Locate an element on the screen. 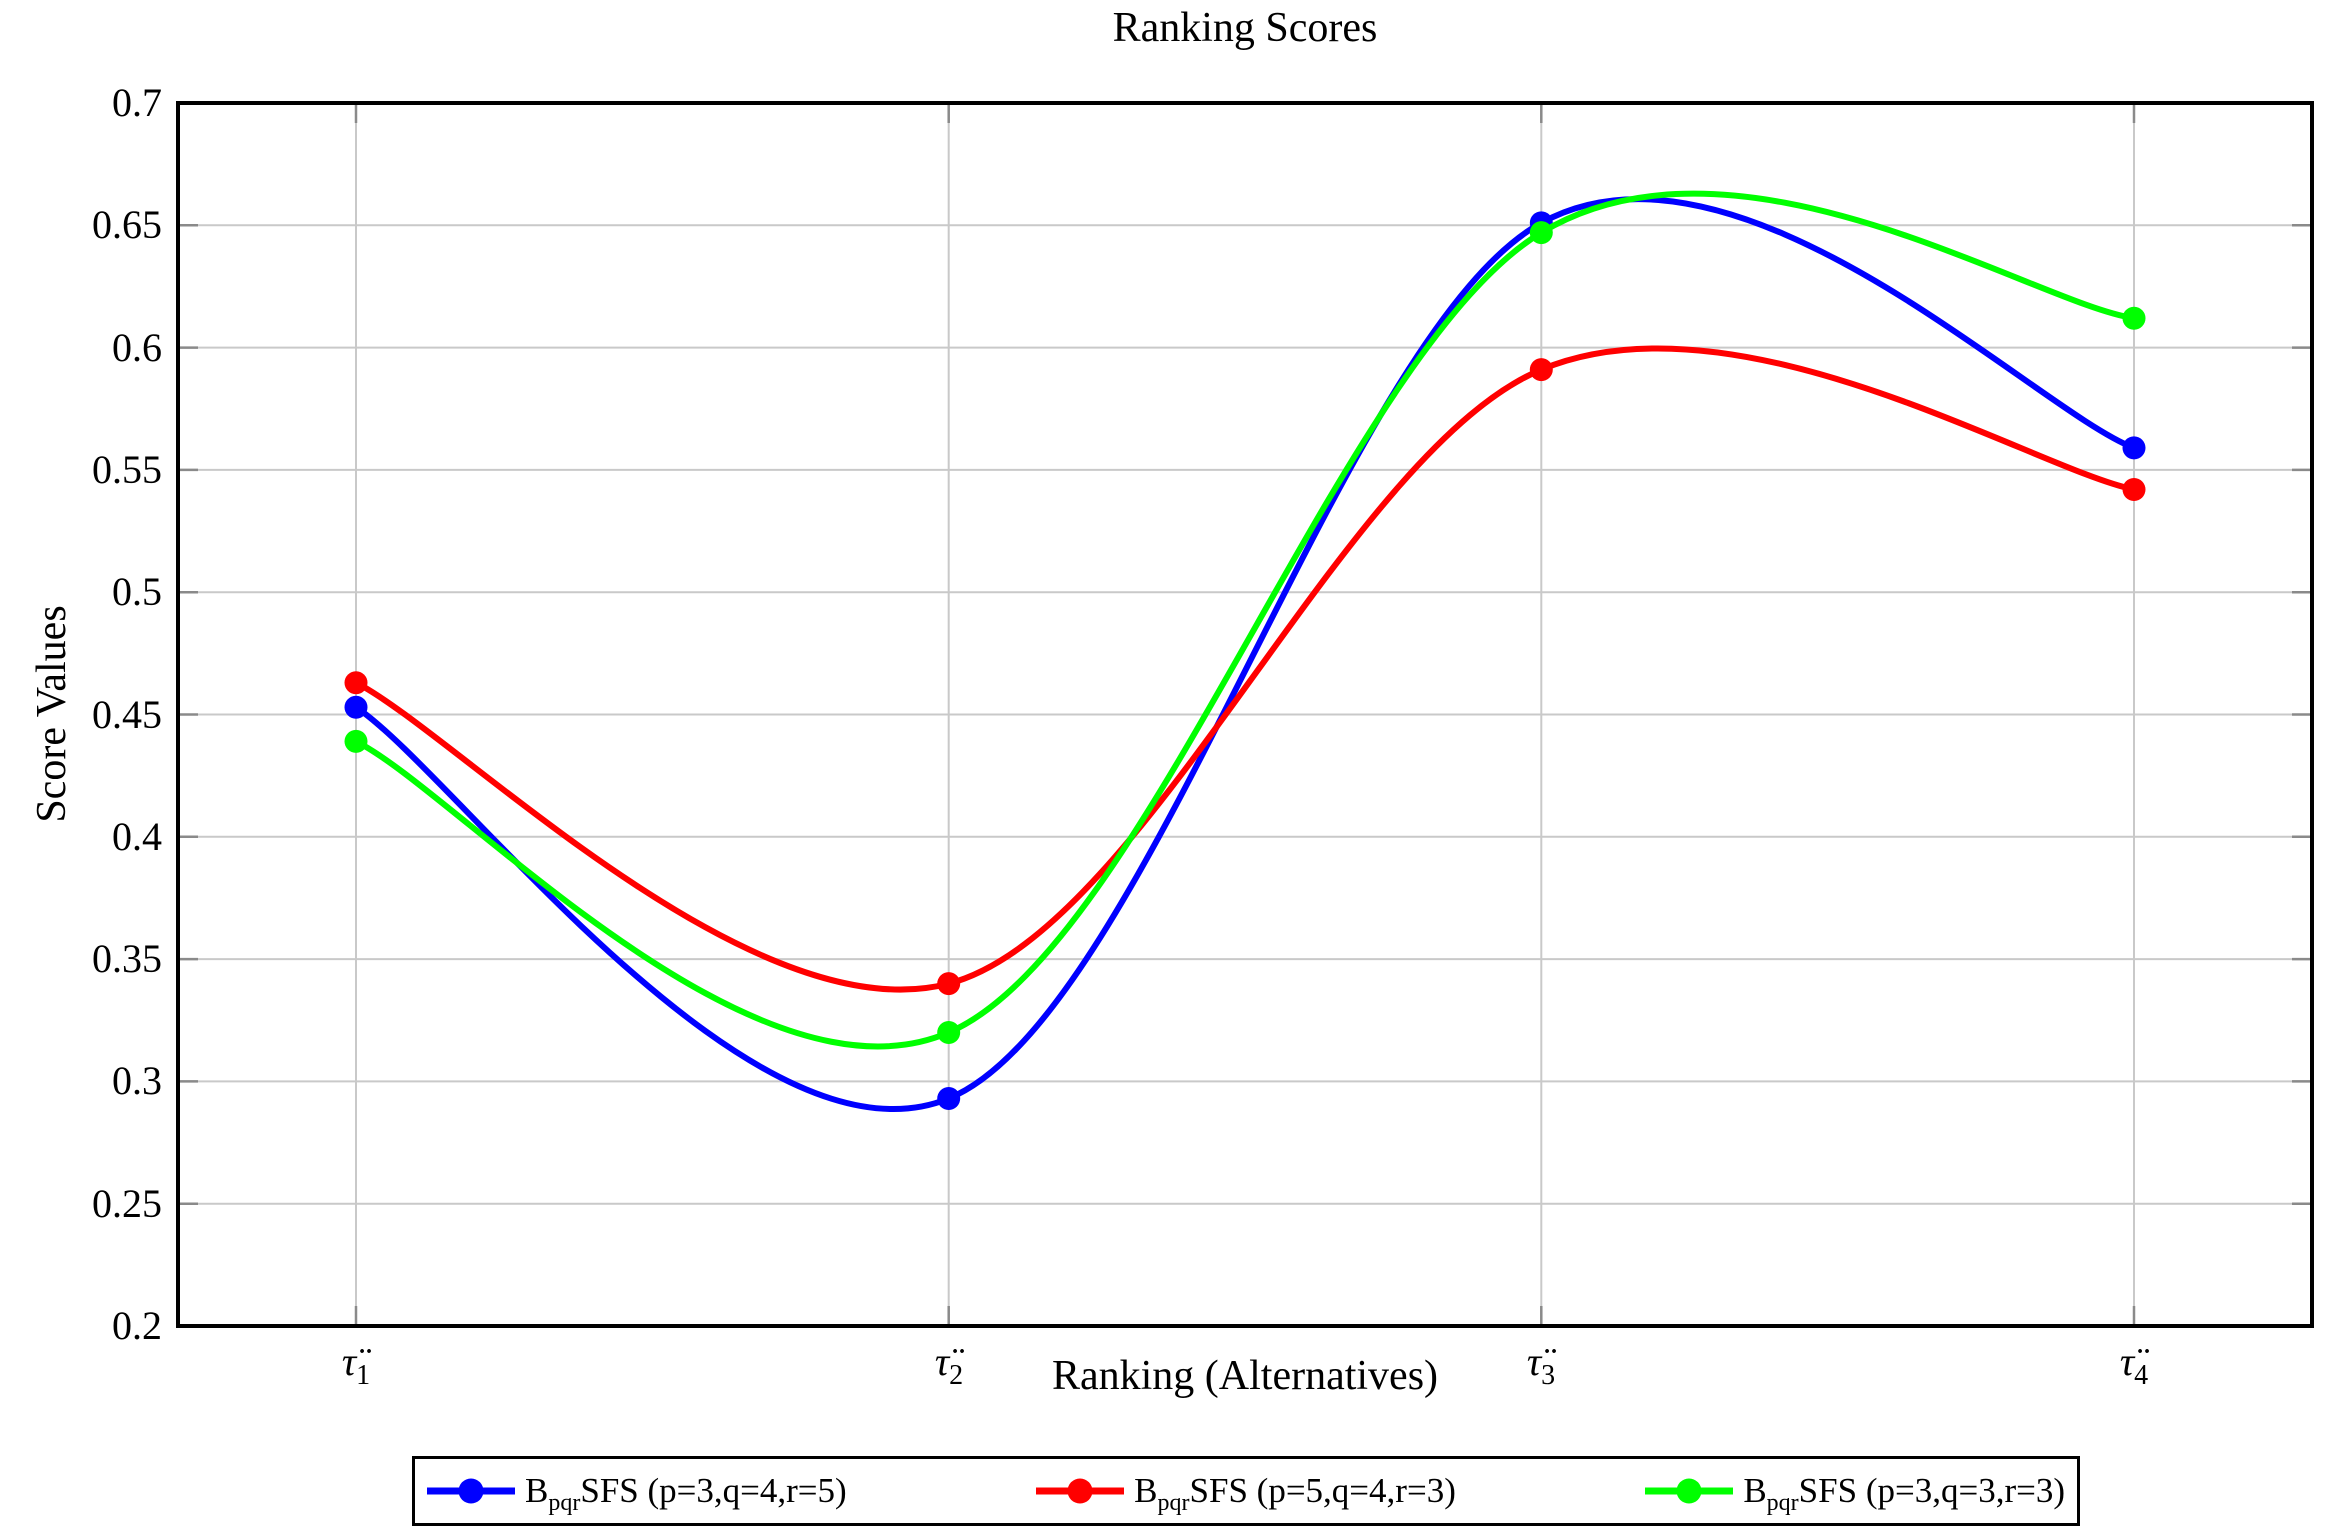 Image resolution: width=2330 pixels, height=1539 pixels. y-tick-label: 0.2 is located at coordinates (137, 1325).